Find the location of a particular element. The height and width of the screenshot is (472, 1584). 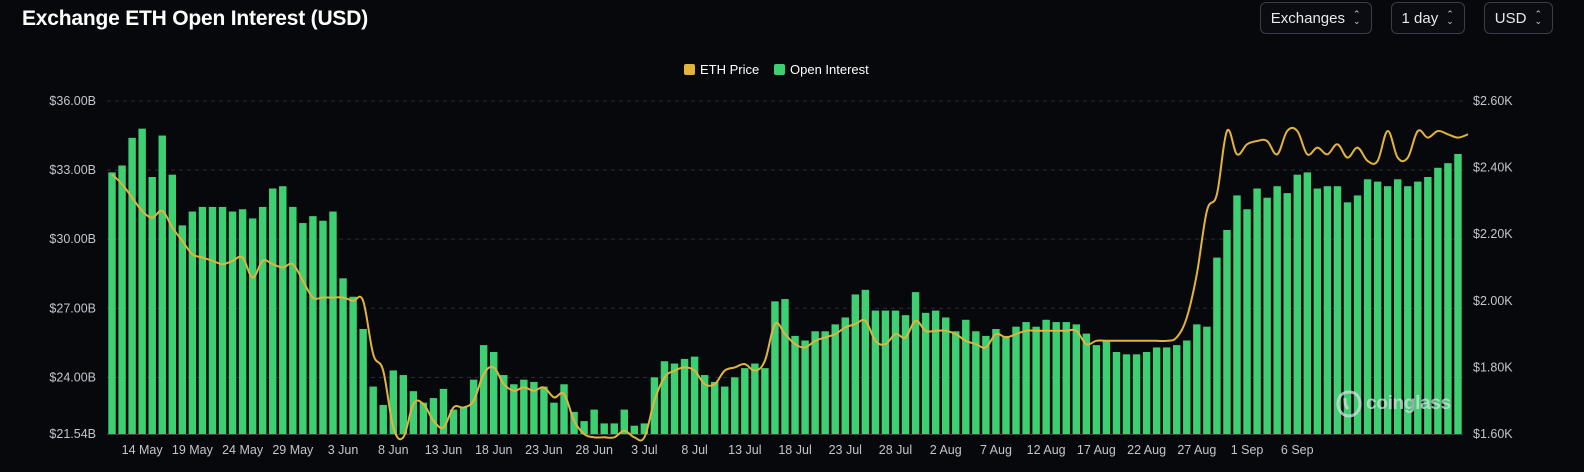

legend-label-eth-price: ETH Price is located at coordinates (729, 69).